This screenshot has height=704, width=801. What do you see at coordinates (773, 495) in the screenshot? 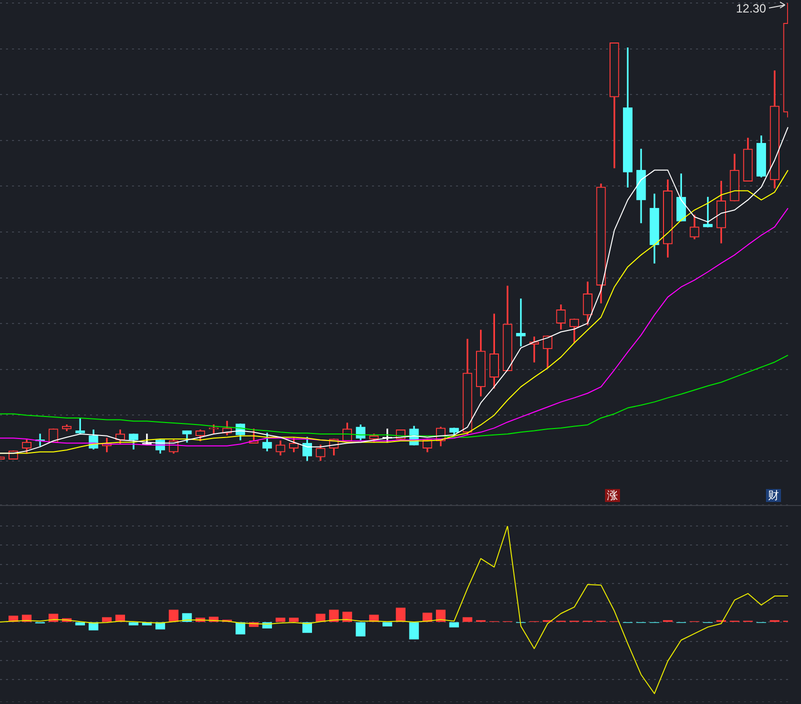
I see `text: 财` at bounding box center [773, 495].